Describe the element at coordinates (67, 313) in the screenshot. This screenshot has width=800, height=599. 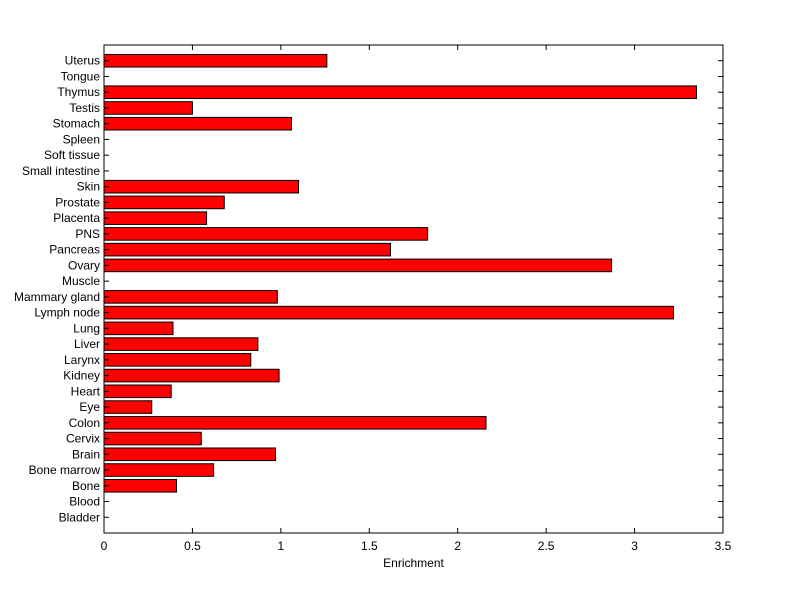
I see `y-tick-label: Lymph node` at that location.